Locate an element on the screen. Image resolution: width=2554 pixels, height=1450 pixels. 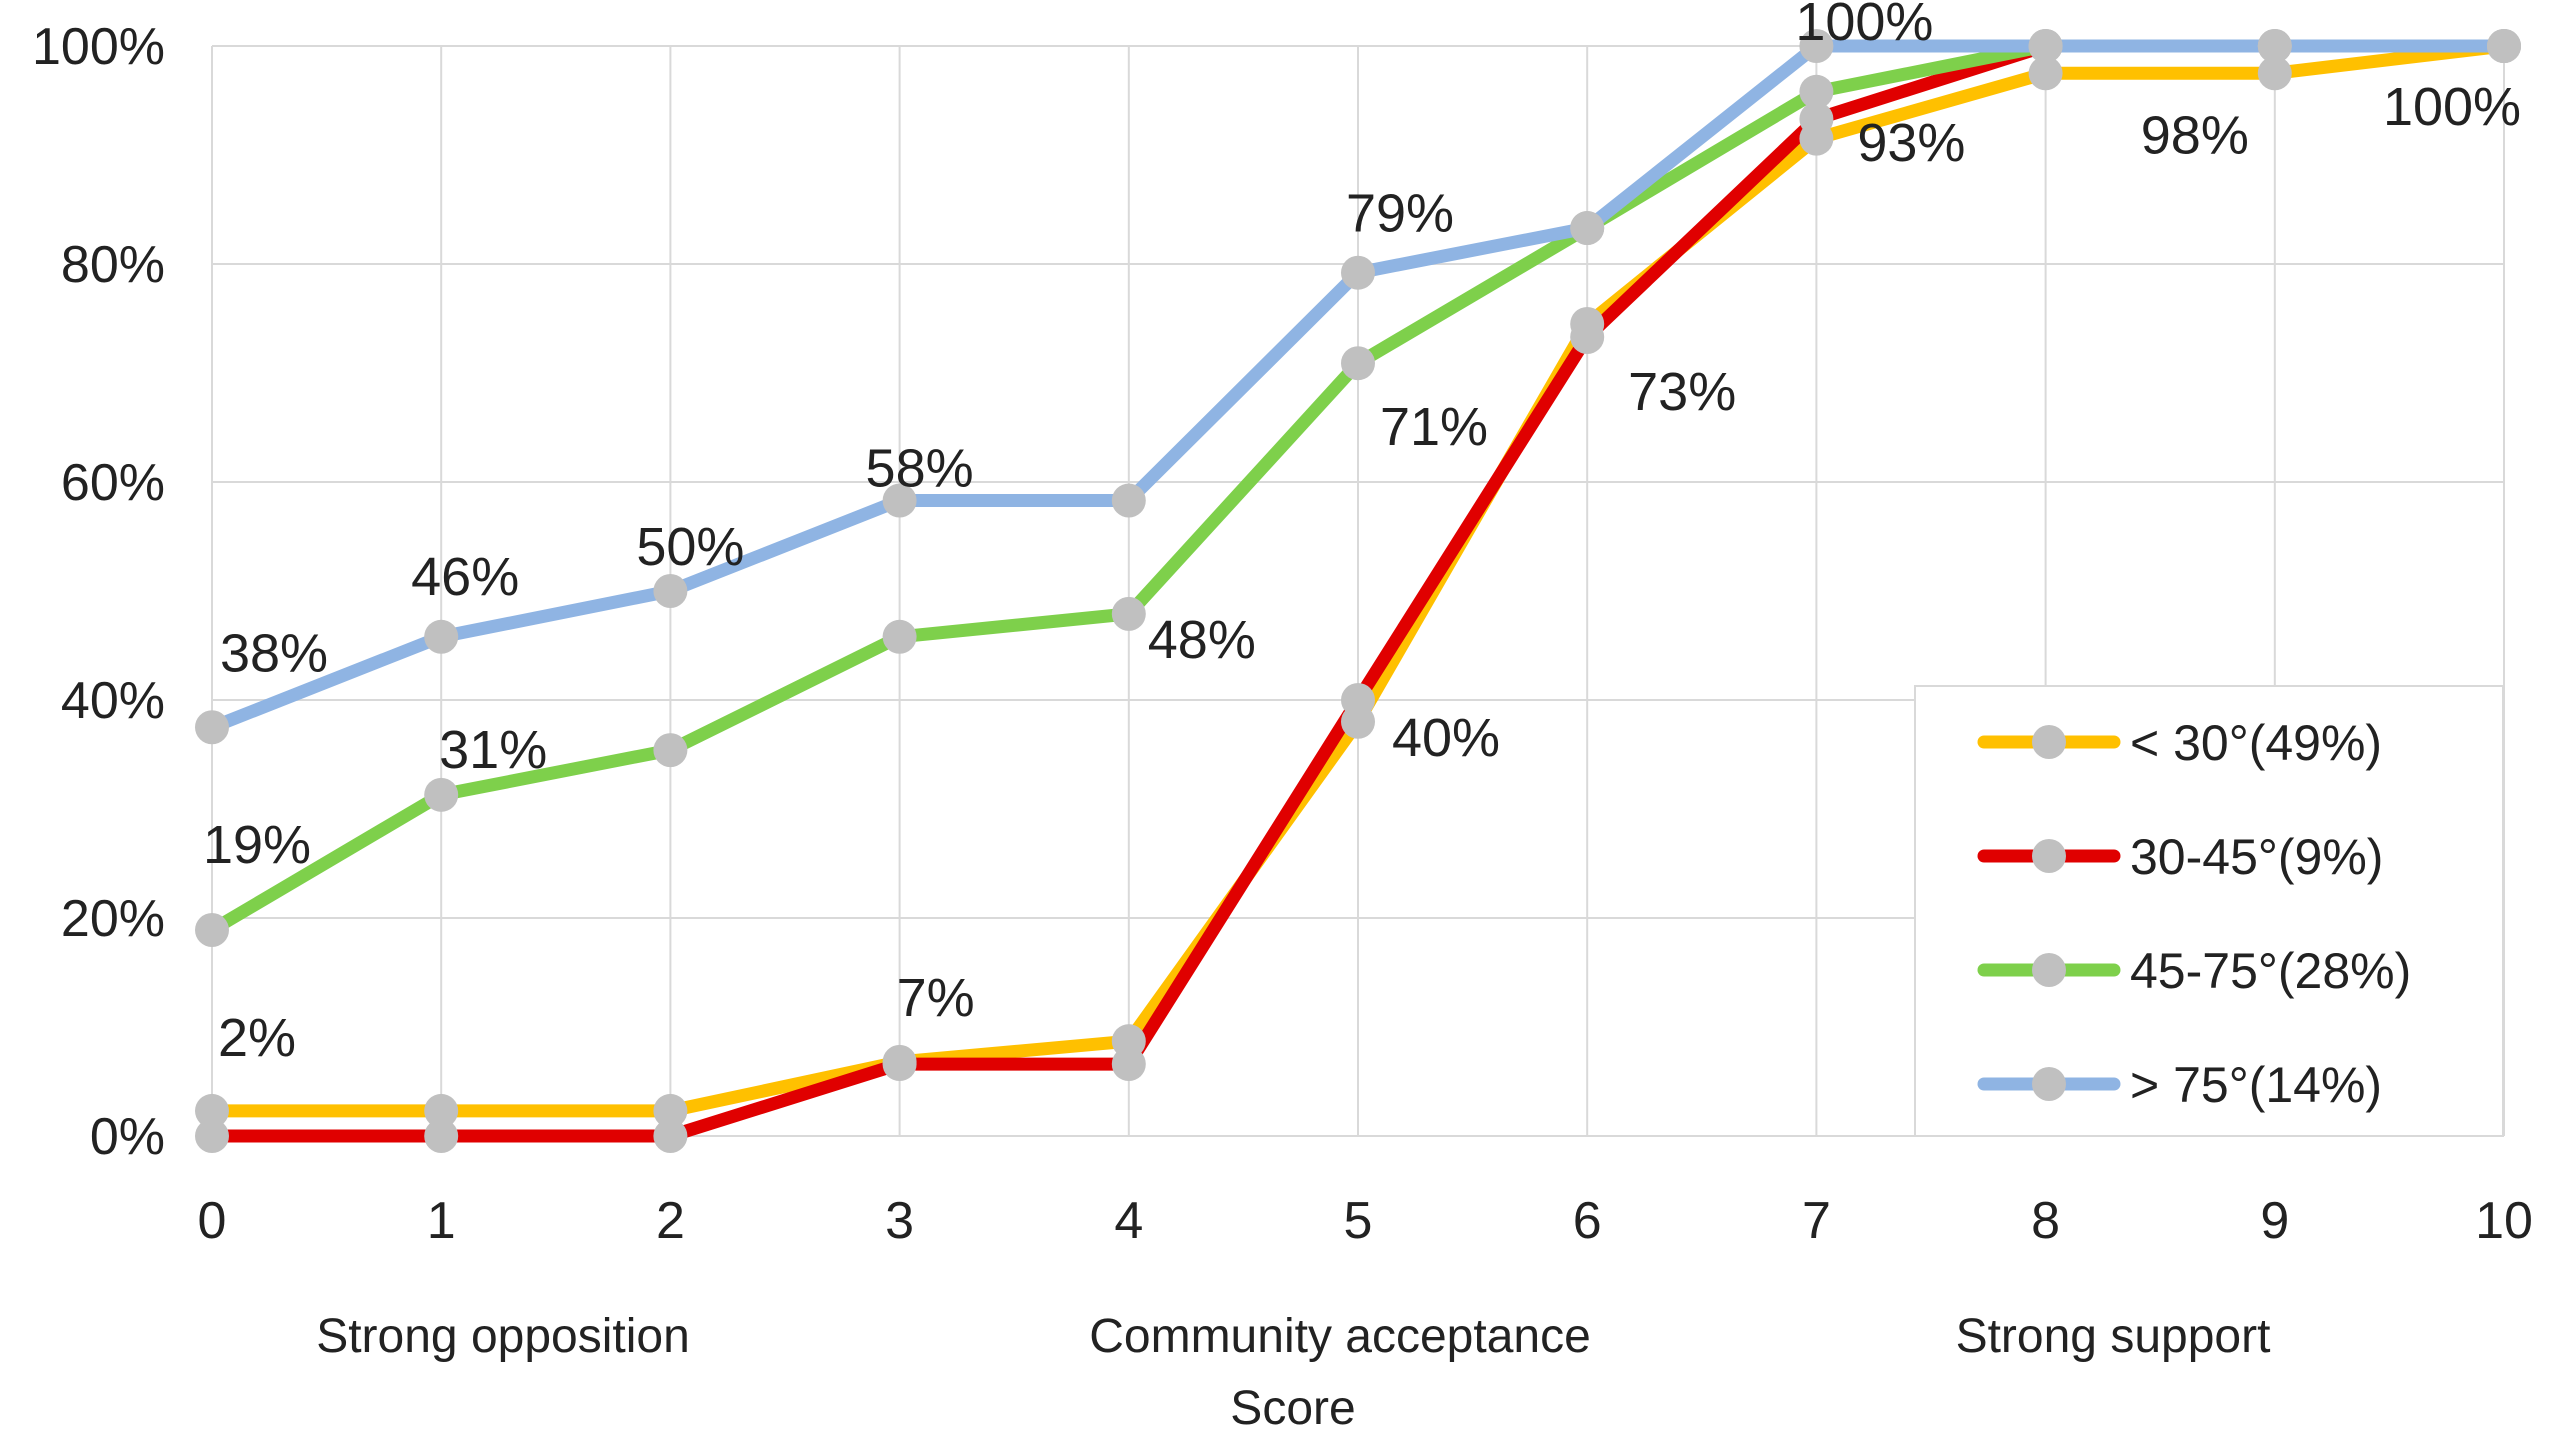
x-tick-label: 2 is located at coordinates (670, 1221).